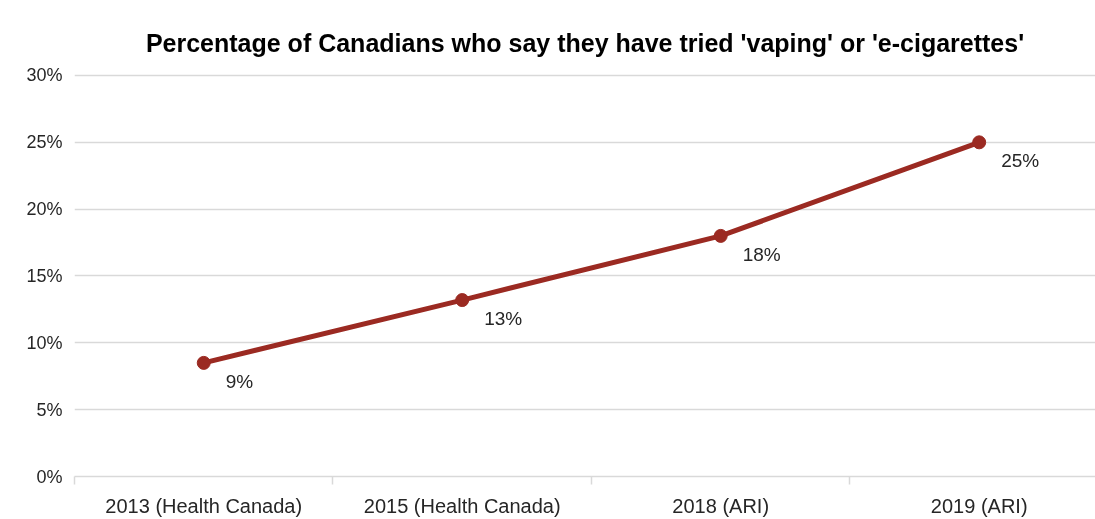 The width and height of the screenshot is (1095, 519). I want to click on y-tick-label: 5%, so click(49, 409).